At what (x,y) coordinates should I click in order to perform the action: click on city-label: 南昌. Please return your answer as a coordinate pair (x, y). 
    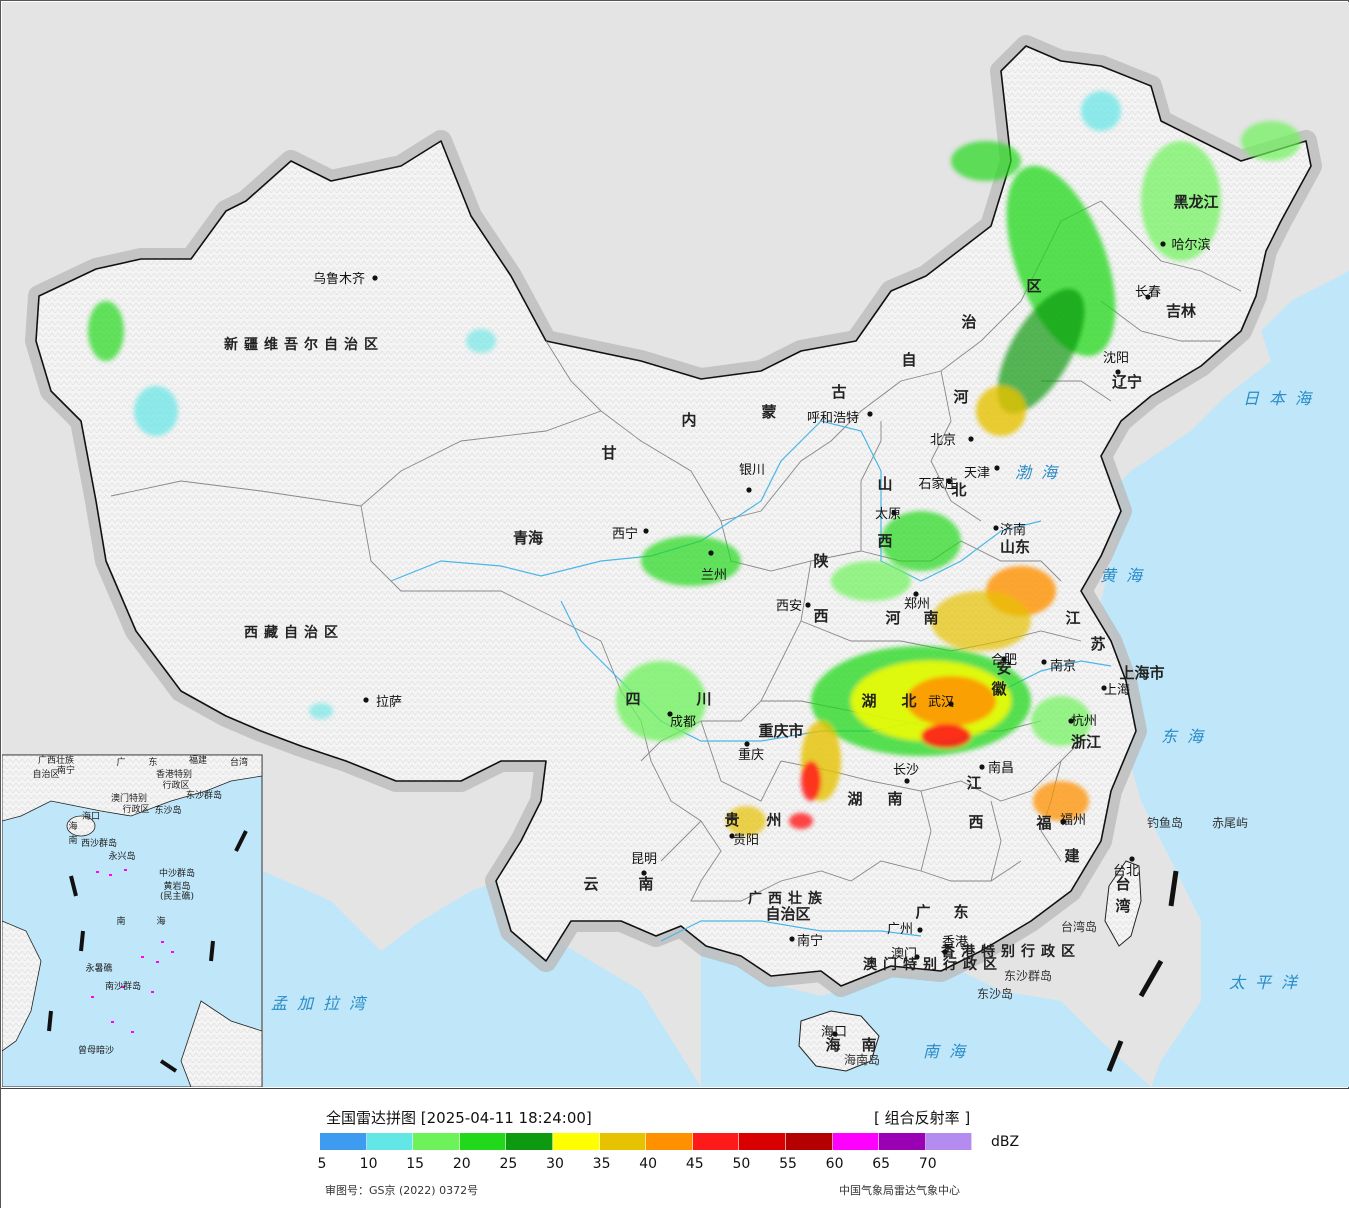
    Looking at the image, I should click on (1001, 768).